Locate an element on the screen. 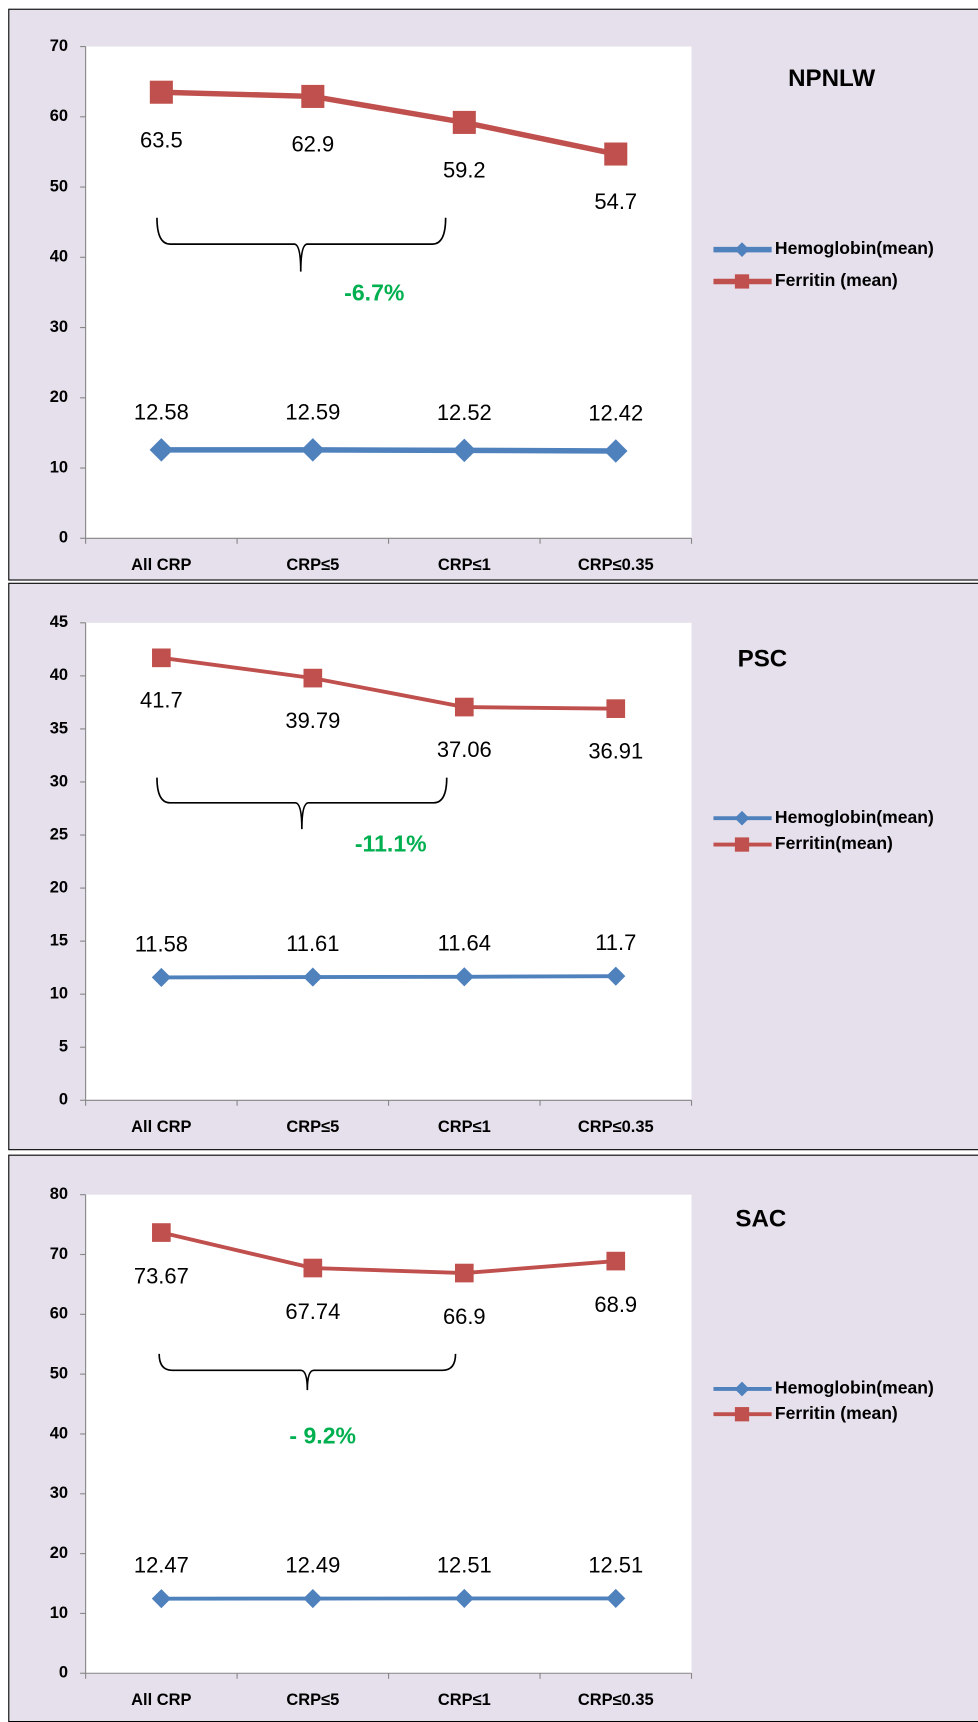  y-tick-label: 70 is located at coordinates (59, 46).